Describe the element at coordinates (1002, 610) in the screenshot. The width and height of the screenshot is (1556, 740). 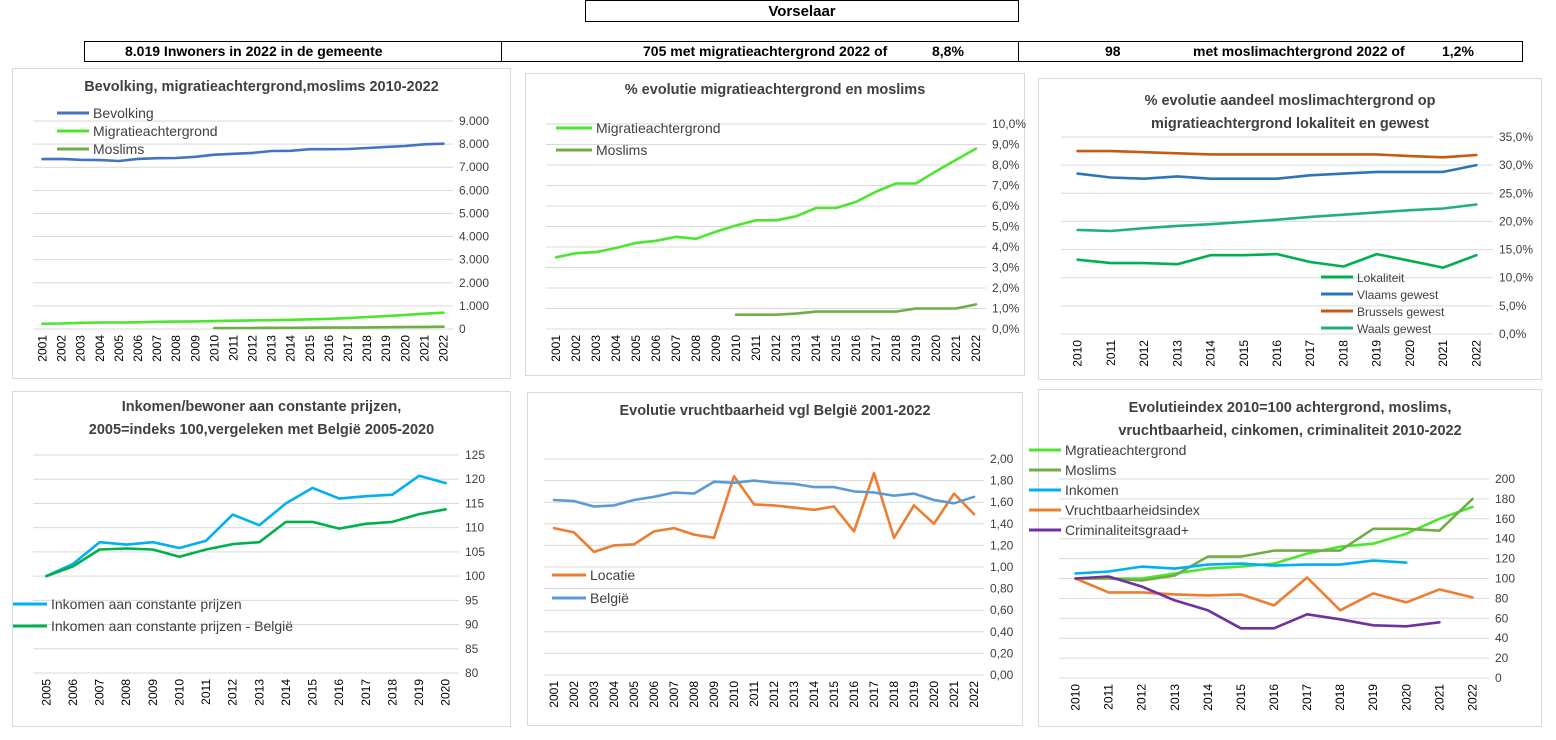
I see `y-tick-label: 0,60` at that location.